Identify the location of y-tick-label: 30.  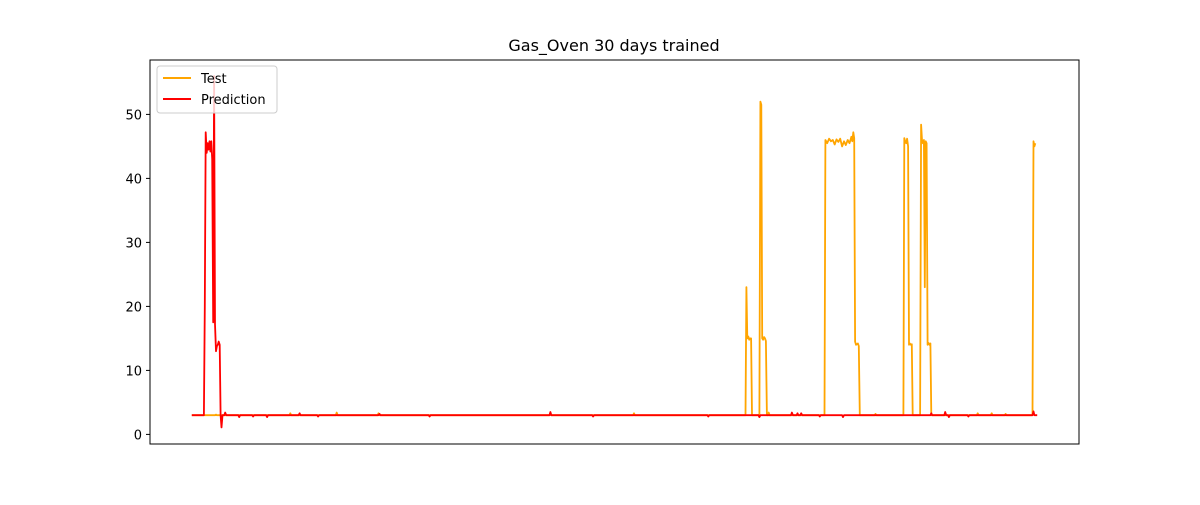
(133, 243).